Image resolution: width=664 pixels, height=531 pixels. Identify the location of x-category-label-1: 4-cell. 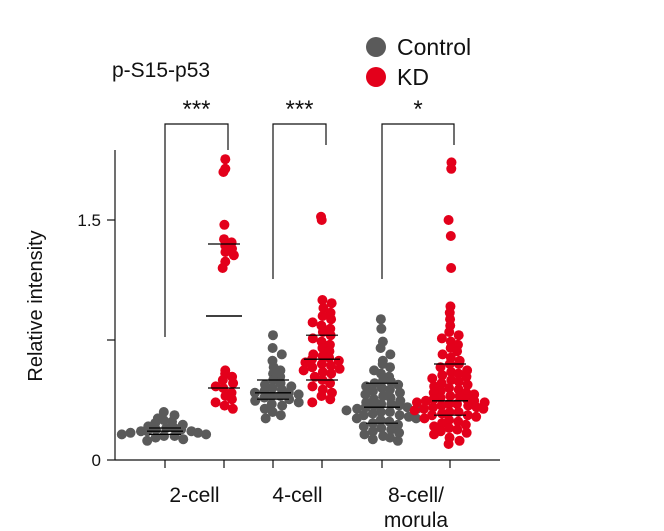
(297, 495).